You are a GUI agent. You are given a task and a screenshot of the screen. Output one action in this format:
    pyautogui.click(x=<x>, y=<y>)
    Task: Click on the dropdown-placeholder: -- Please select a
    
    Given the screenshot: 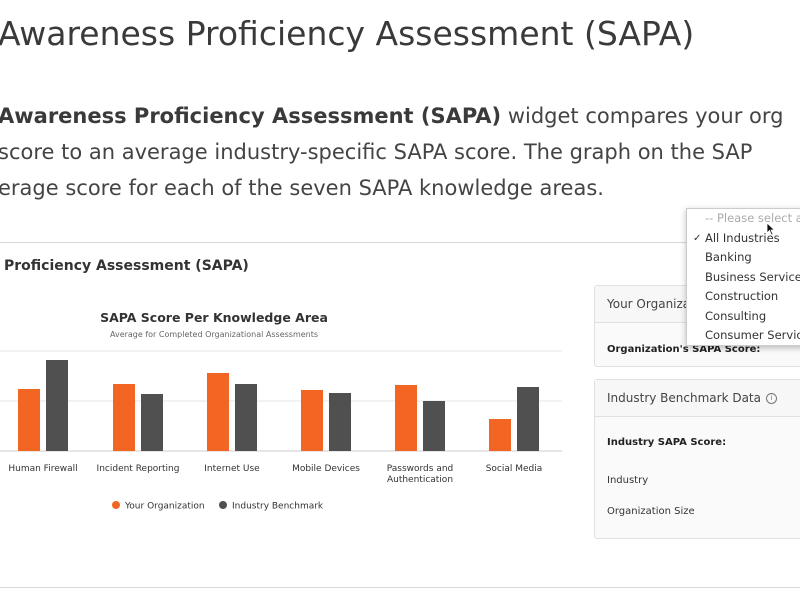 What is the action you would take?
    pyautogui.click(x=752, y=218)
    